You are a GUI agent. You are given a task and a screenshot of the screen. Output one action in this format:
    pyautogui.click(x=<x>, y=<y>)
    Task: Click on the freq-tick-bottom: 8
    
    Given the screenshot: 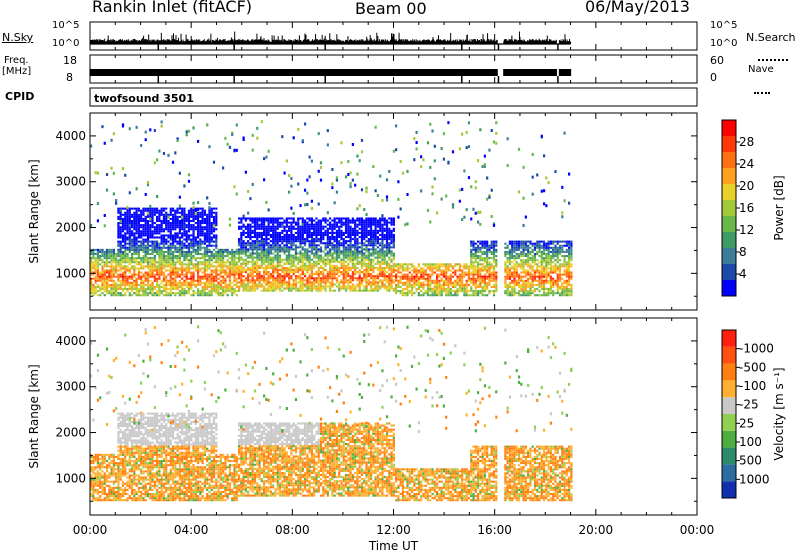 What is the action you would take?
    pyautogui.click(x=69, y=77)
    